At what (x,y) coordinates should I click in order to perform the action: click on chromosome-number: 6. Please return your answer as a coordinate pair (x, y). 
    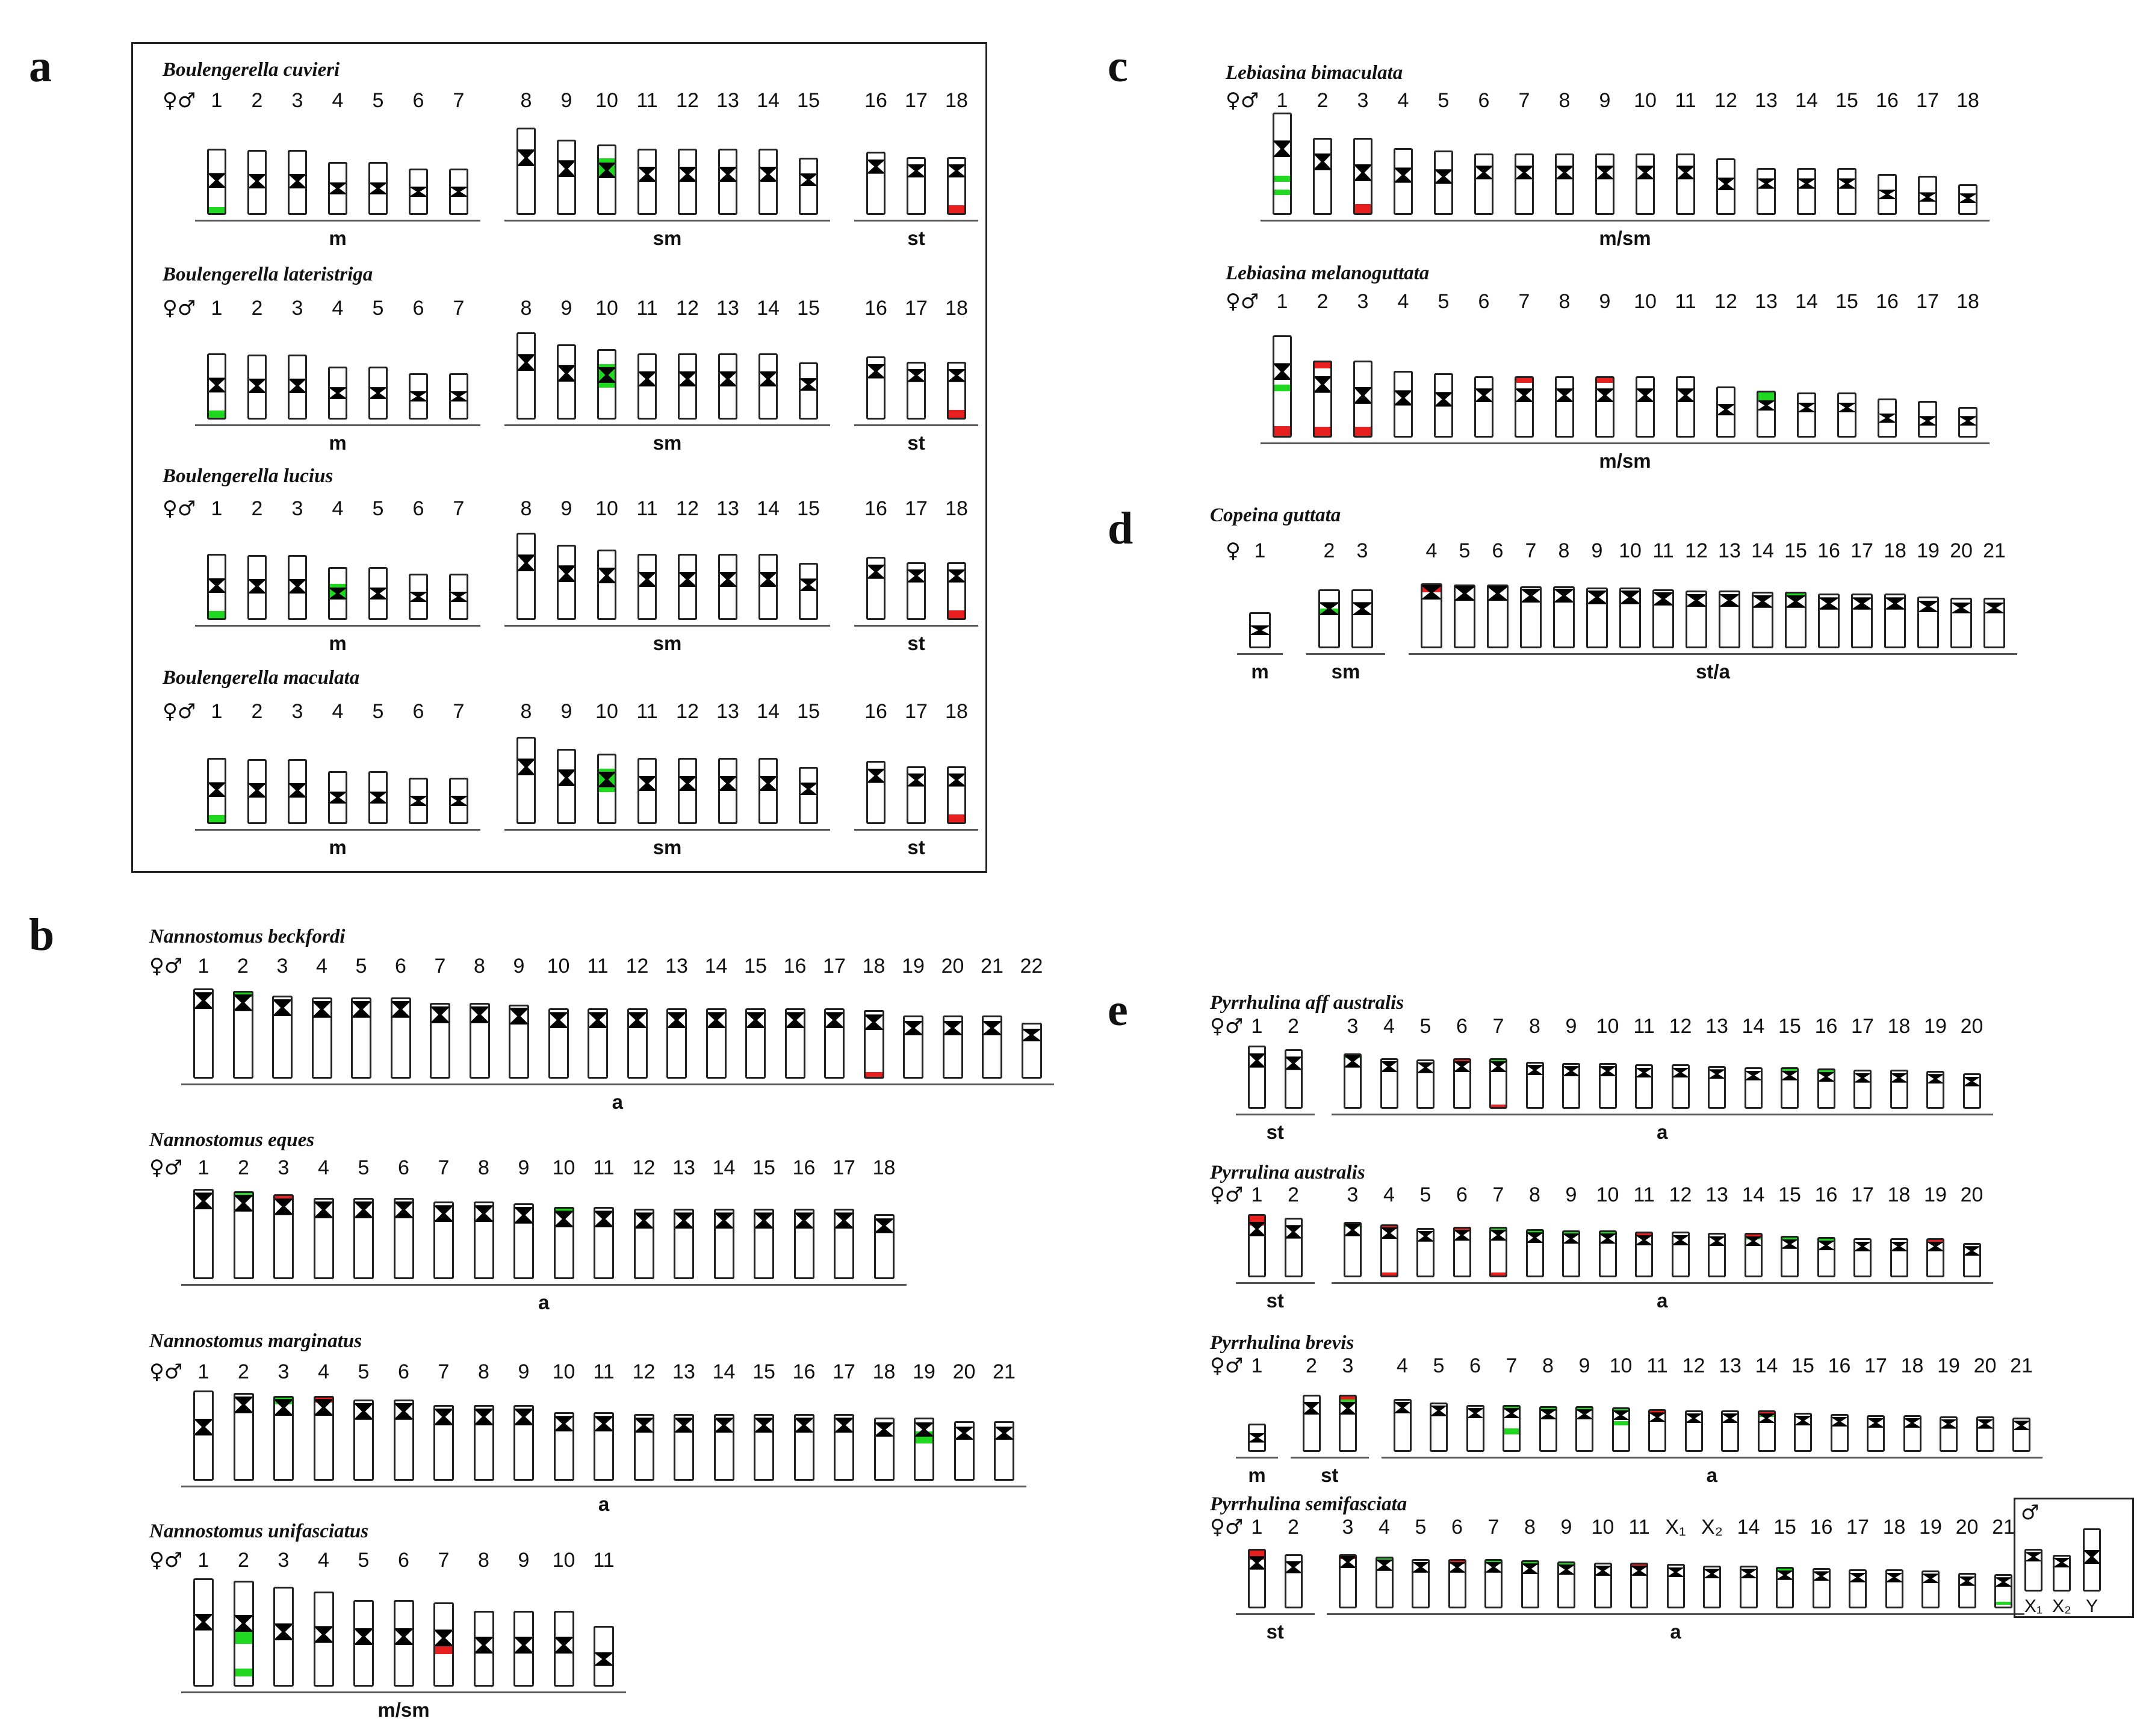
    Looking at the image, I should click on (418, 508).